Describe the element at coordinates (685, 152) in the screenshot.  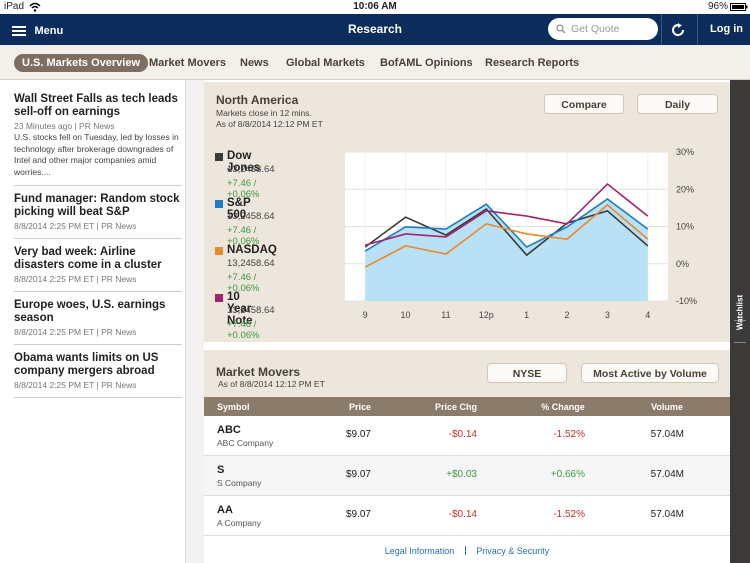
I see `y-tick-label: 30%` at that location.